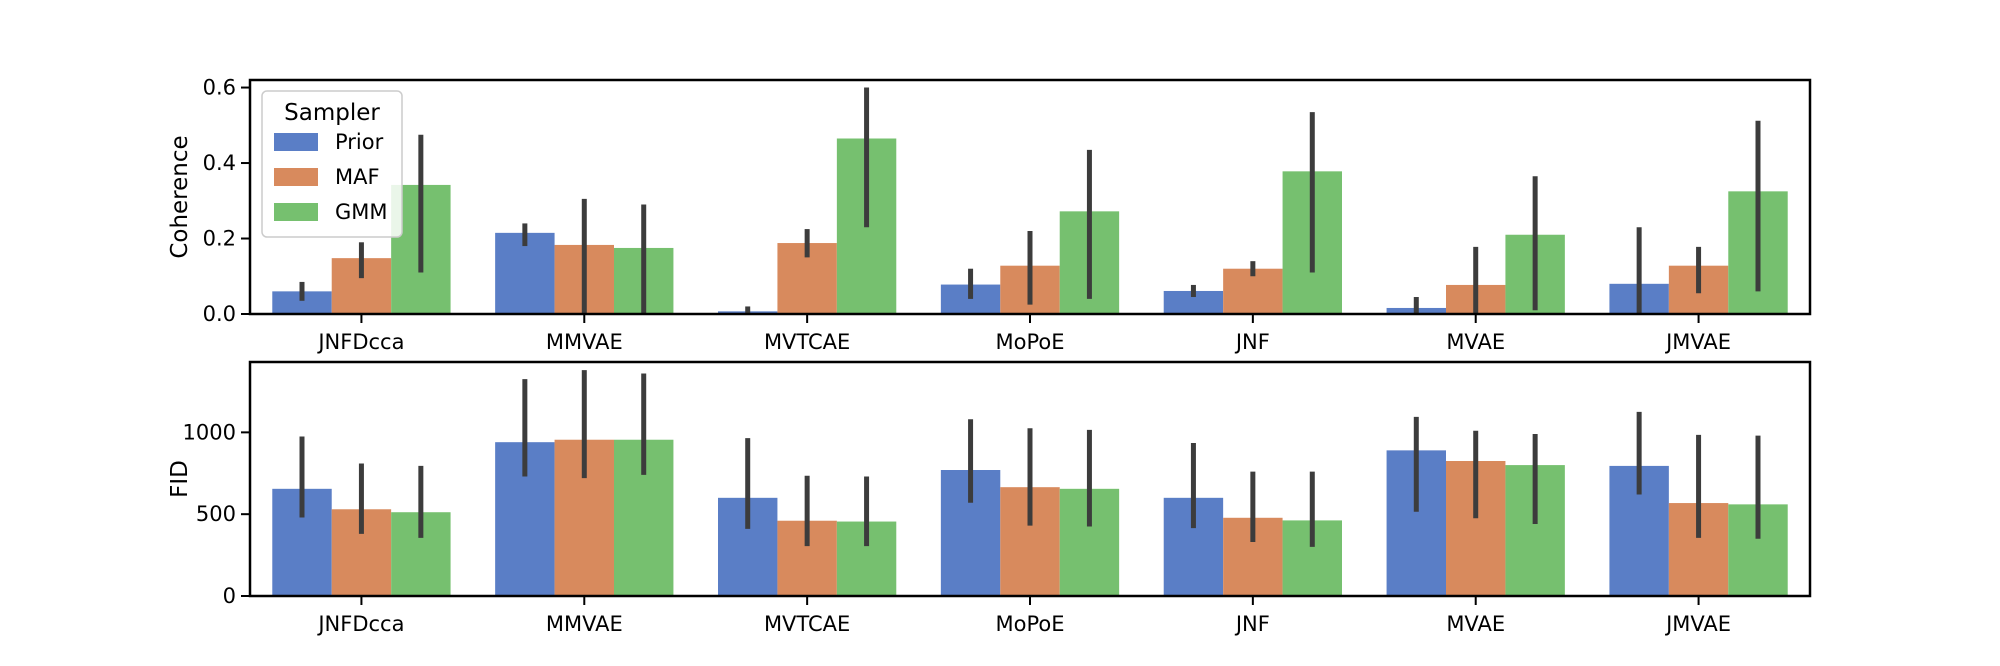 This screenshot has height=666, width=2000. What do you see at coordinates (216, 514) in the screenshot?
I see `y-tick-label: 500` at bounding box center [216, 514].